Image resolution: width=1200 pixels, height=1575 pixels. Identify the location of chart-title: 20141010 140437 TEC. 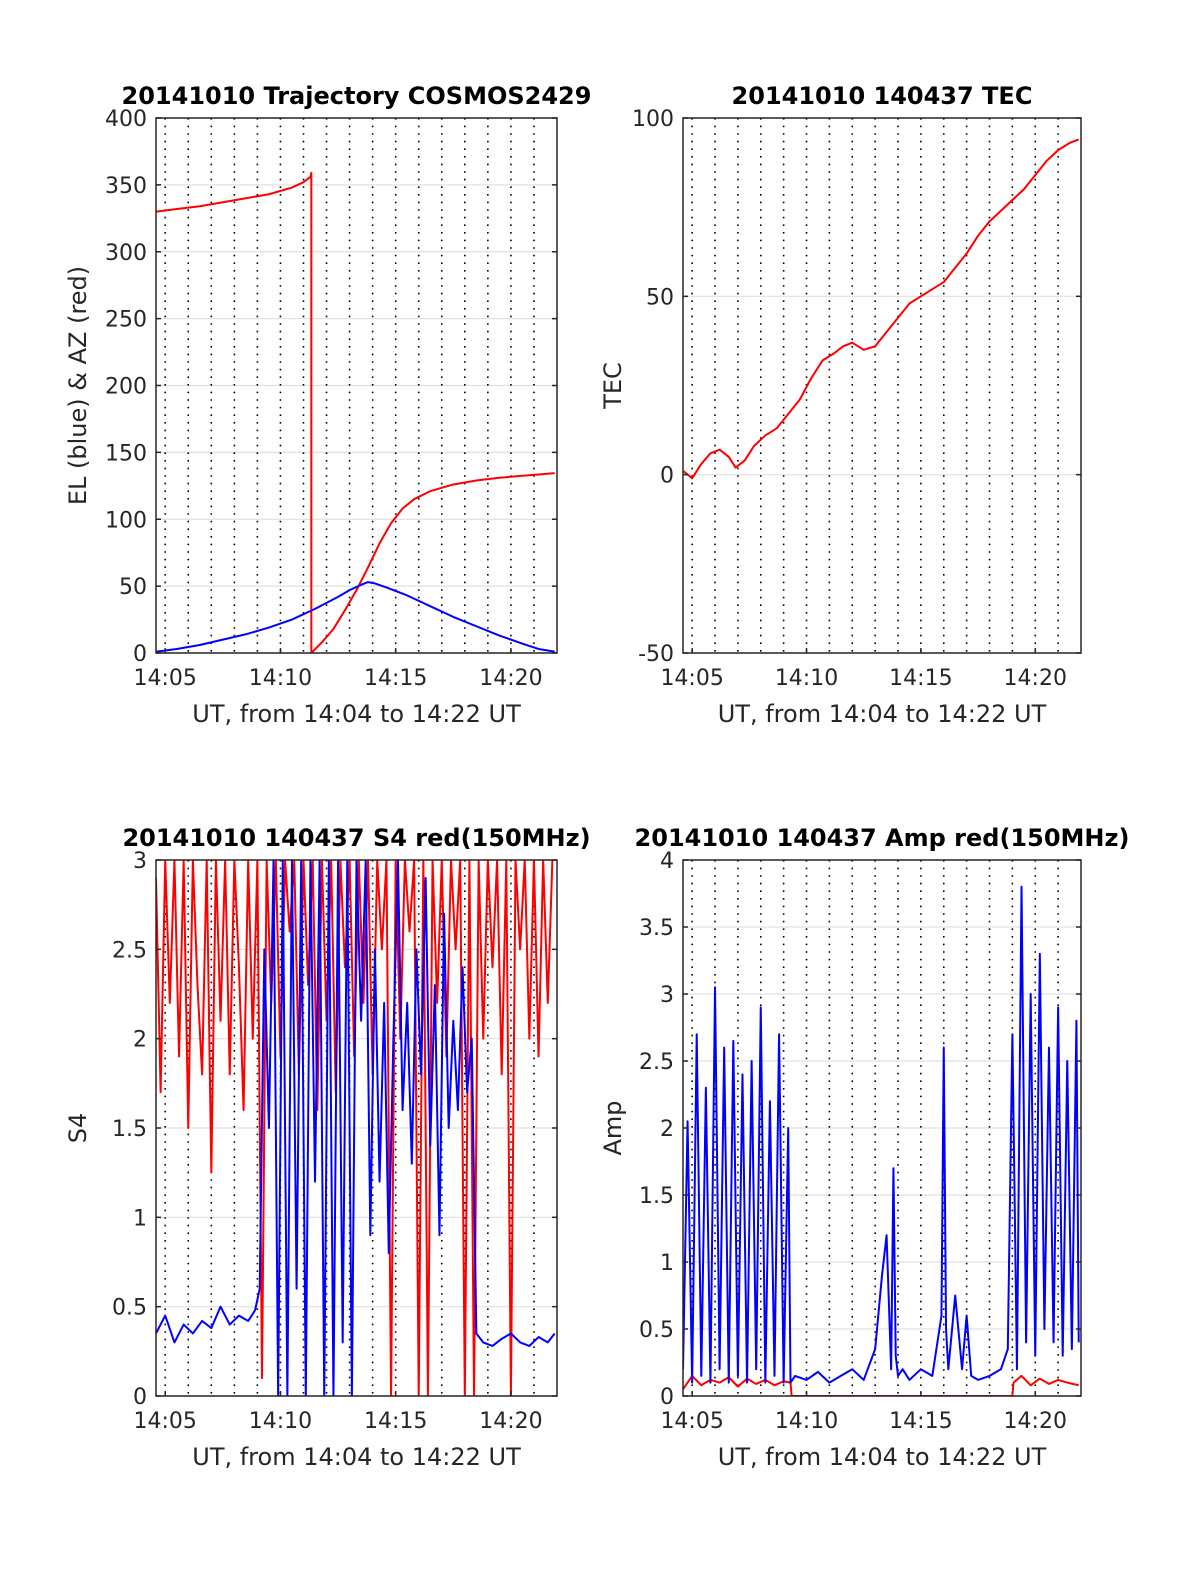
(882, 96).